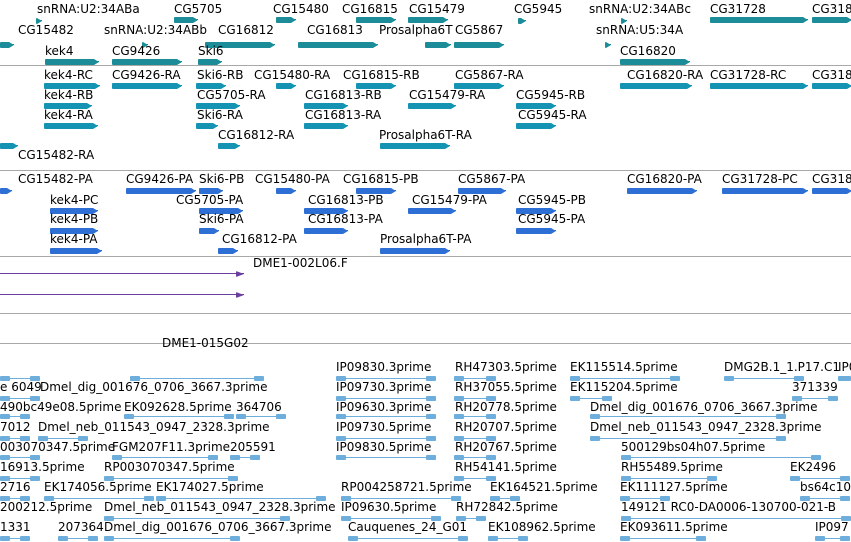  Describe the element at coordinates (640, 9) in the screenshot. I see `feature-label-snrna-u2-34abc: snRNA:U2:34ABc` at that location.